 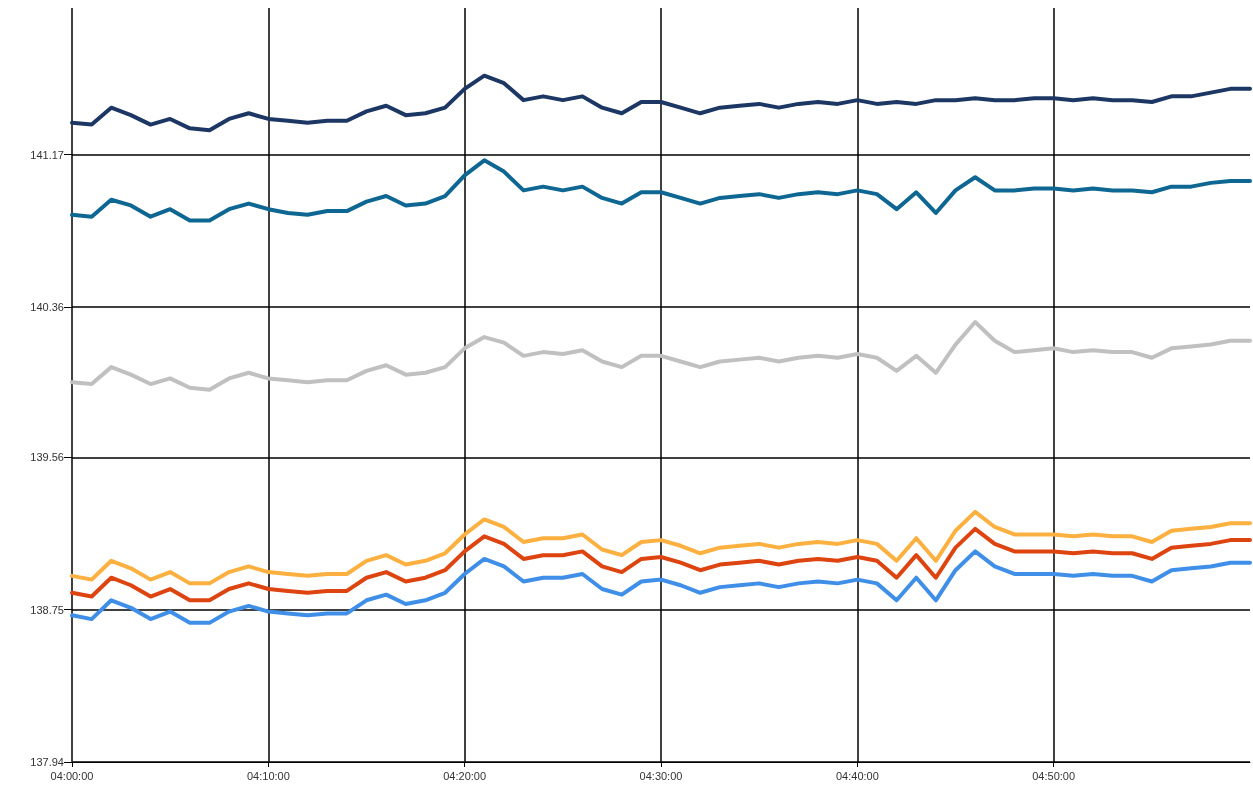 I want to click on y-tick-label: 139.56, so click(x=47, y=457).